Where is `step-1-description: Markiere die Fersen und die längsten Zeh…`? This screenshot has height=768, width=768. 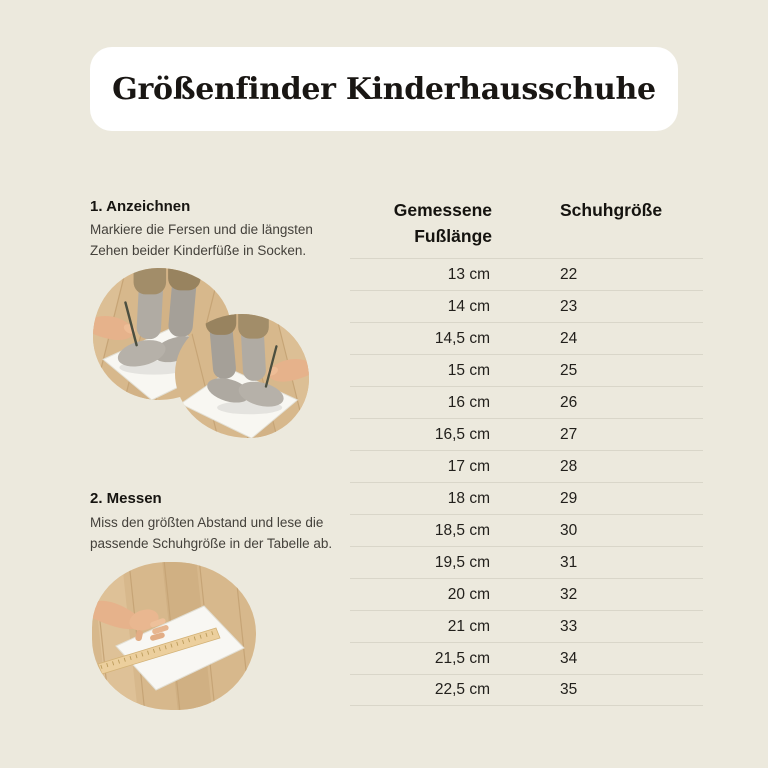
step-1-description: Markiere die Fersen und die längsten Zeh… is located at coordinates (201, 240).